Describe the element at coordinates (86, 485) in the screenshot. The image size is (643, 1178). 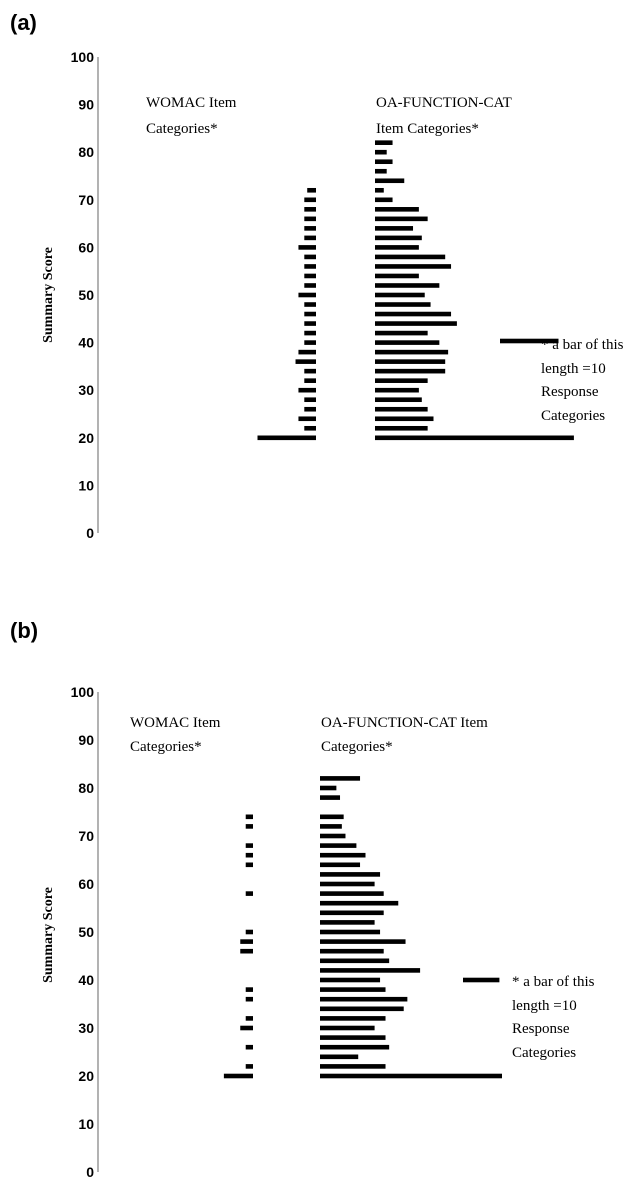
I see `y-tick-label: 10` at that location.